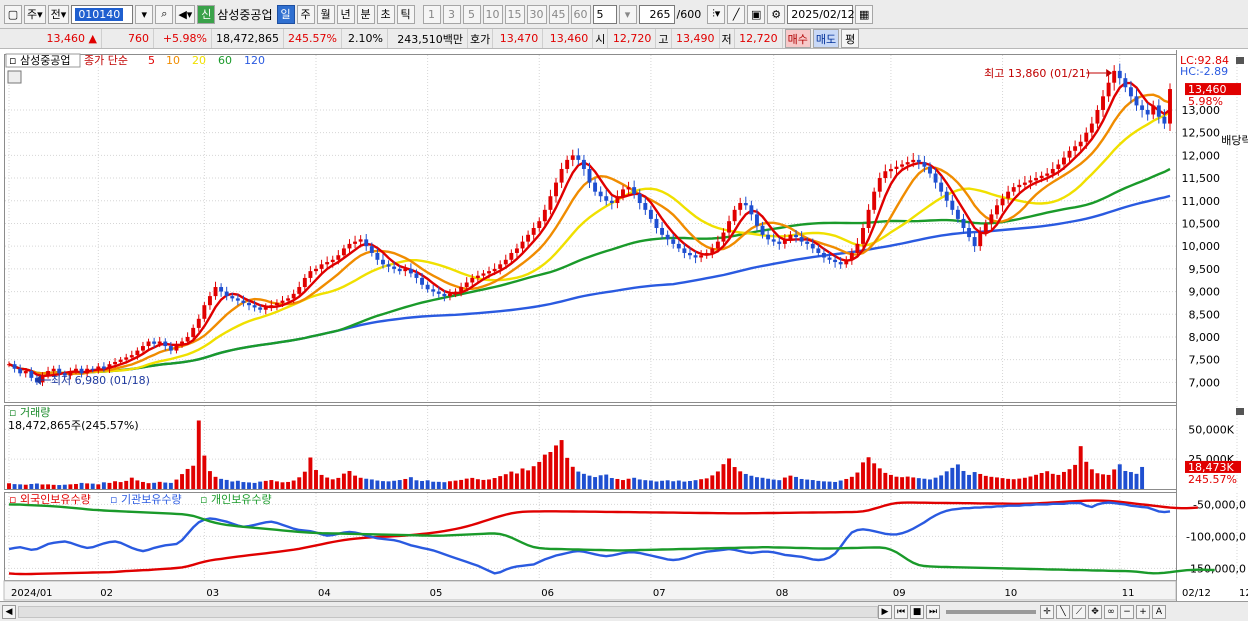  What do you see at coordinates (656, 14) in the screenshot?
I see `count-input: 265` at bounding box center [656, 14].